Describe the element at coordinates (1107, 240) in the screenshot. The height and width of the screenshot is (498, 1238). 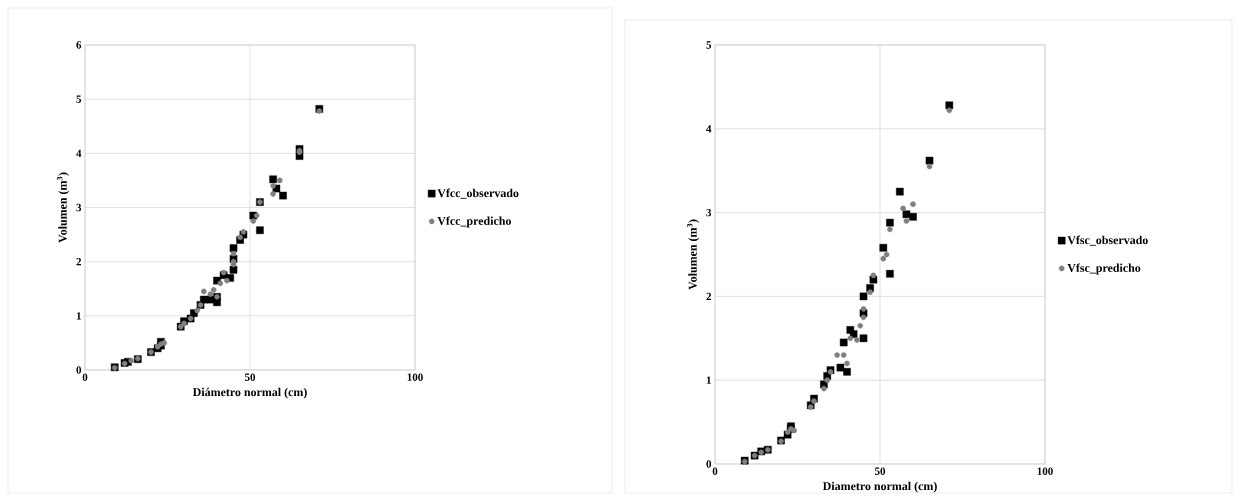
I see `legend-label: Vfsc_observado` at that location.